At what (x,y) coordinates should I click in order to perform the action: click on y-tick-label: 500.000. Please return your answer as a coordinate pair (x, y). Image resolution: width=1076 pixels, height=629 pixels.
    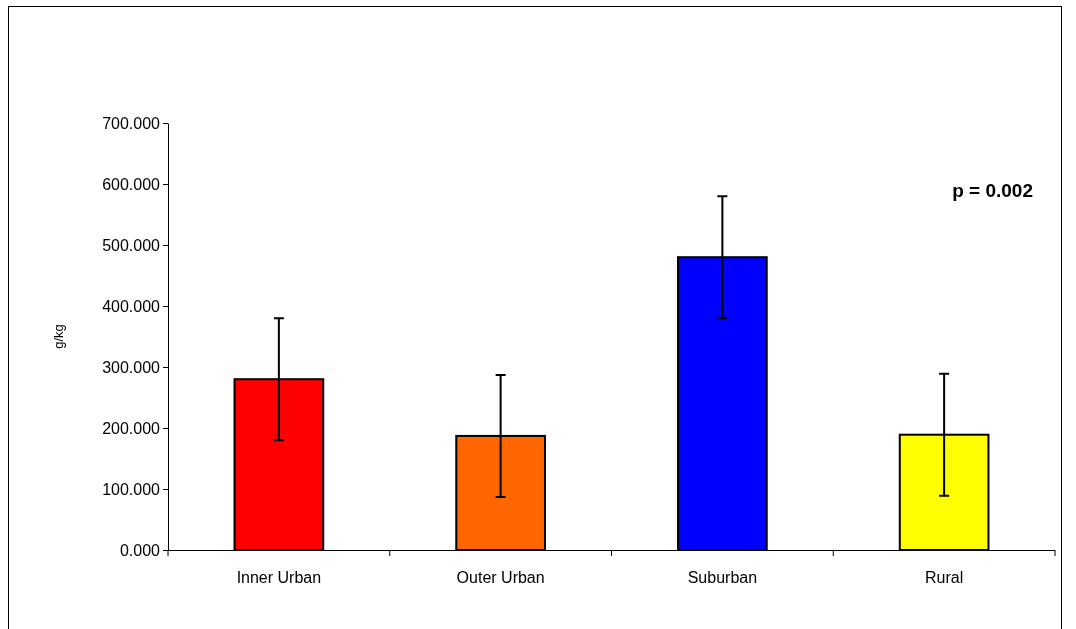
    Looking at the image, I should click on (131, 245).